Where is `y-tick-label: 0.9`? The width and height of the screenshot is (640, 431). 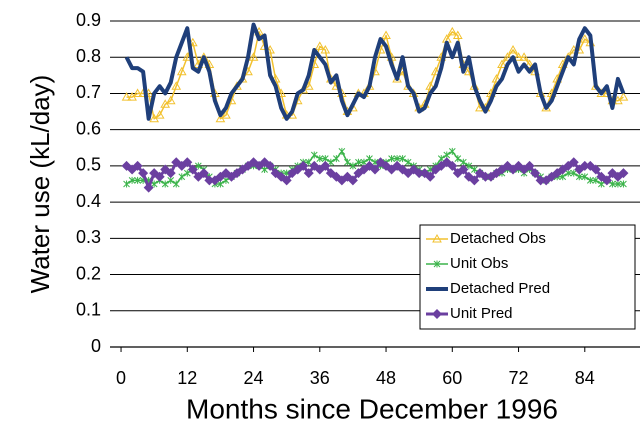
y-tick-label: 0.9 is located at coordinates (88, 20).